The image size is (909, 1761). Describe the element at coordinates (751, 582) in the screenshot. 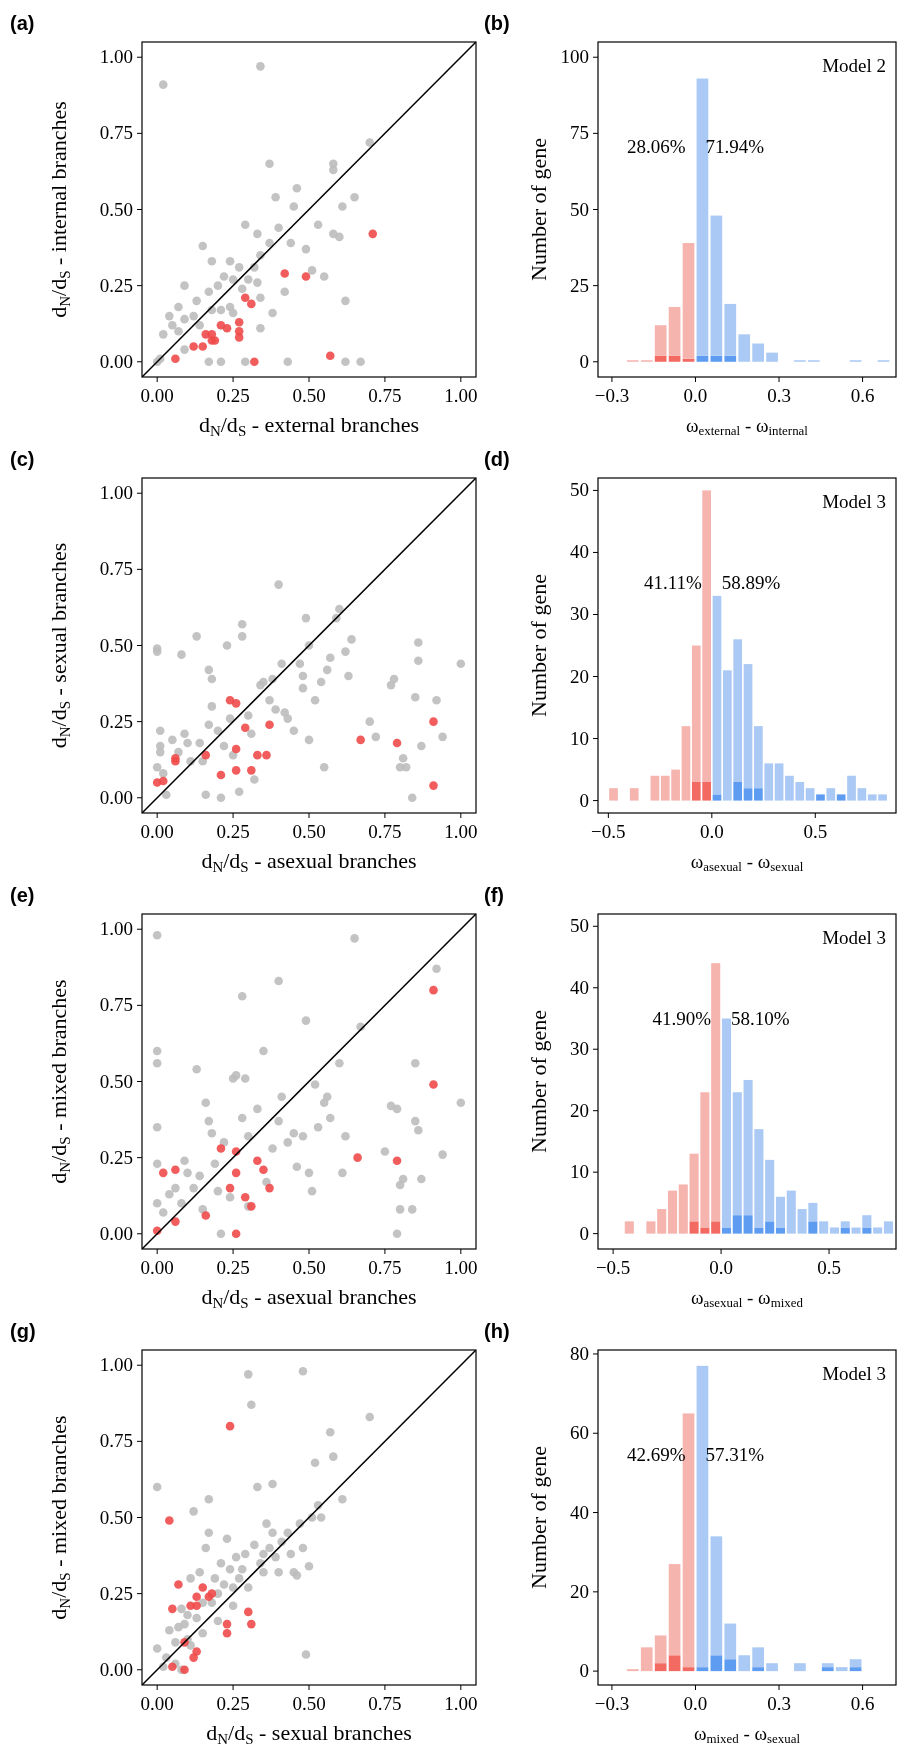

I see `annotation: 58.89%` at that location.